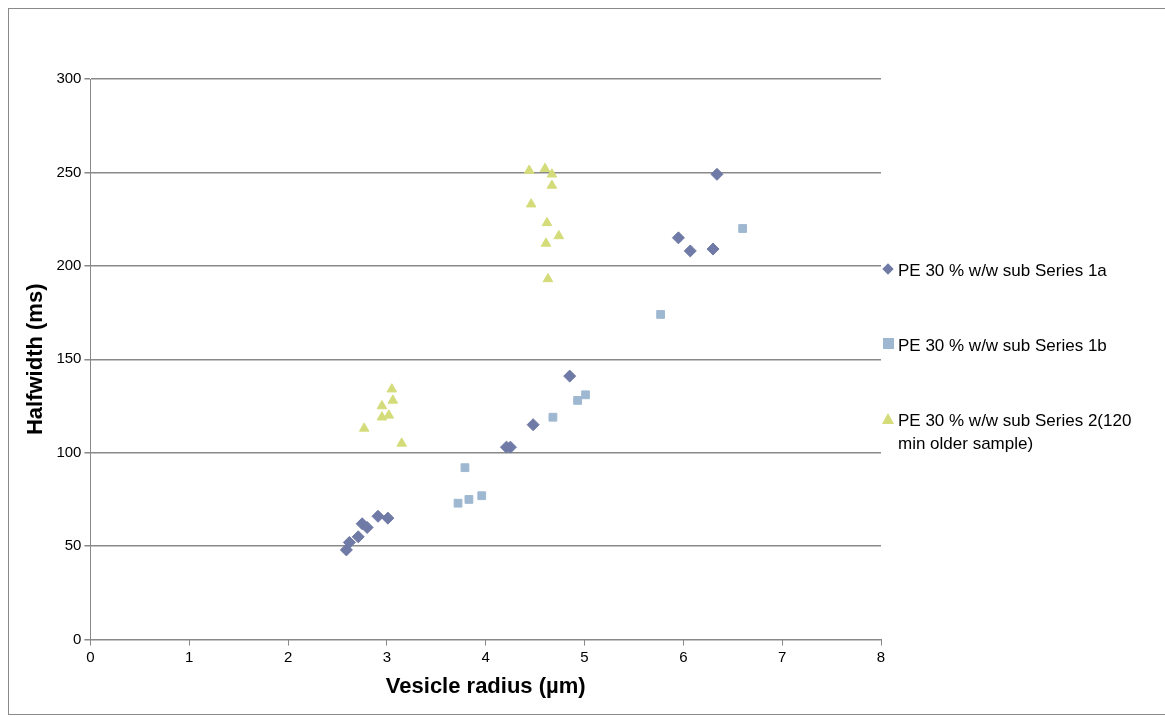 The width and height of the screenshot is (1165, 717). I want to click on x-axis-title: Vesicle radius (µm), so click(485, 685).